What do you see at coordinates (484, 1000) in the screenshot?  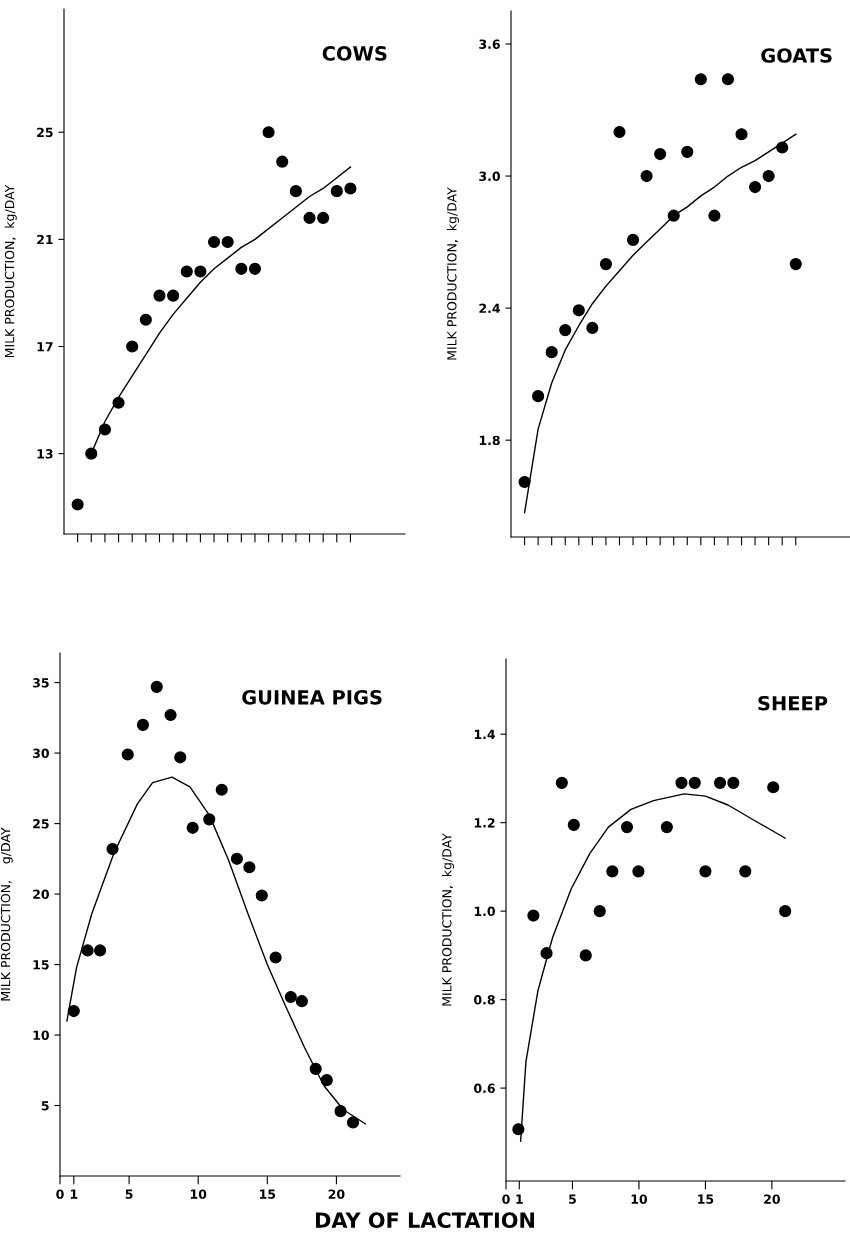 I see `y-tick-label: 0.8` at bounding box center [484, 1000].